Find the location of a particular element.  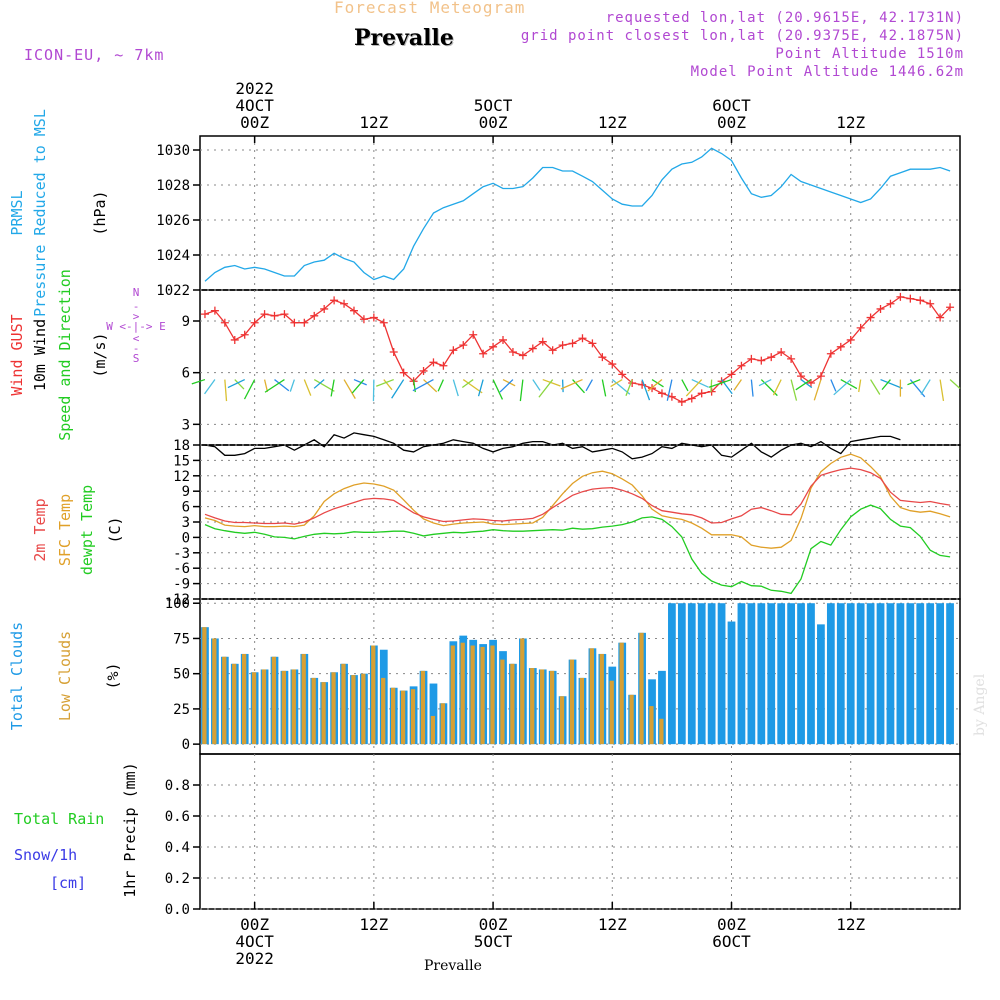

y-tick-label: 0.6 is located at coordinates (177, 817).